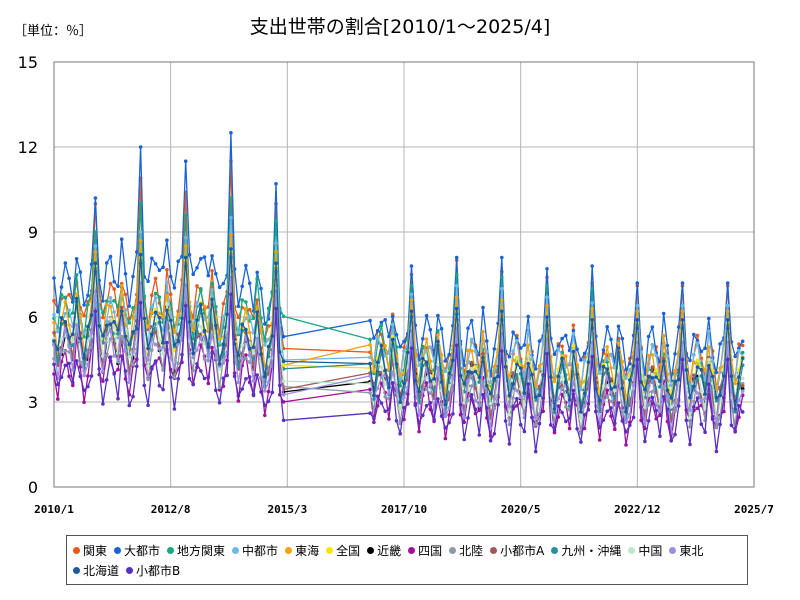  What do you see at coordinates (586, 550) in the screenshot?
I see `legend-item: 九州・沖縄` at bounding box center [586, 550].